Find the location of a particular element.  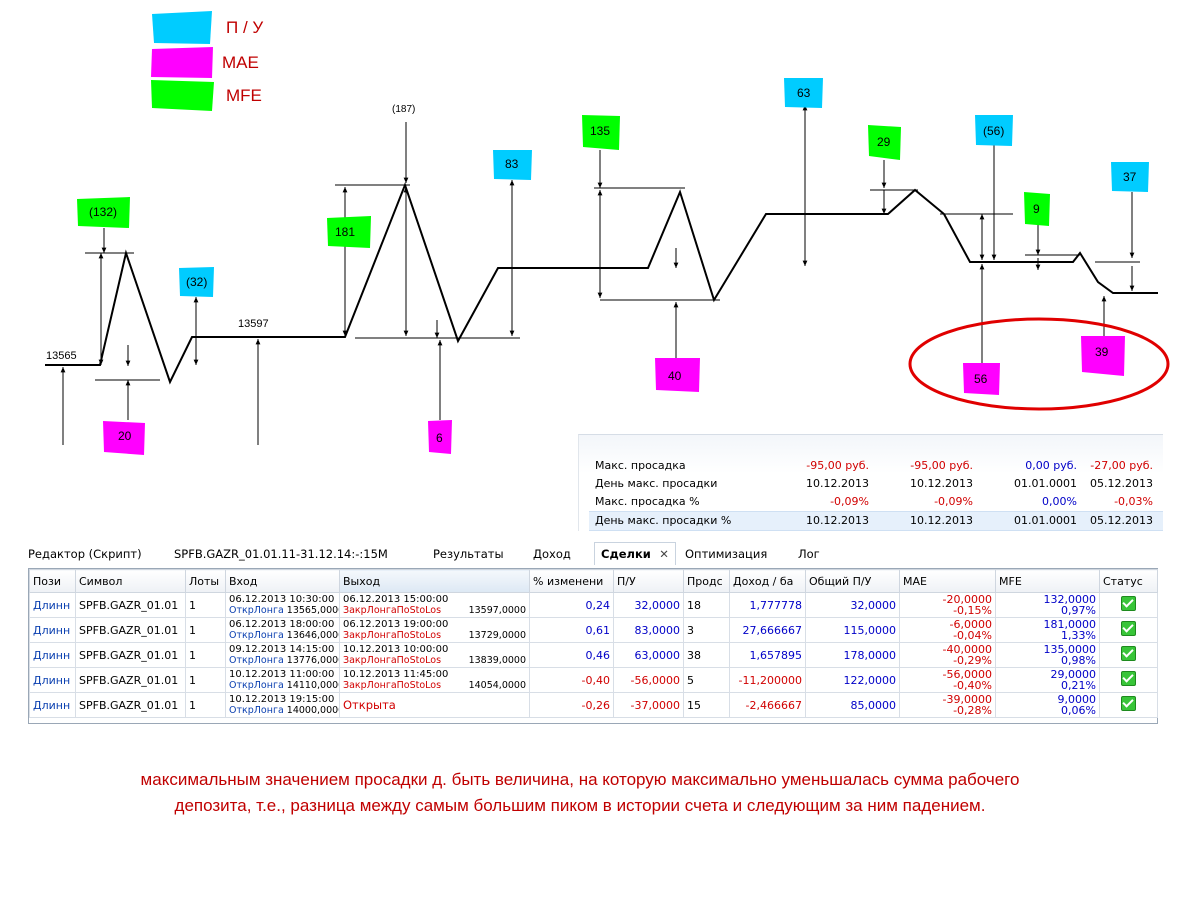

exit-status-open: Открыта is located at coordinates (369, 705).